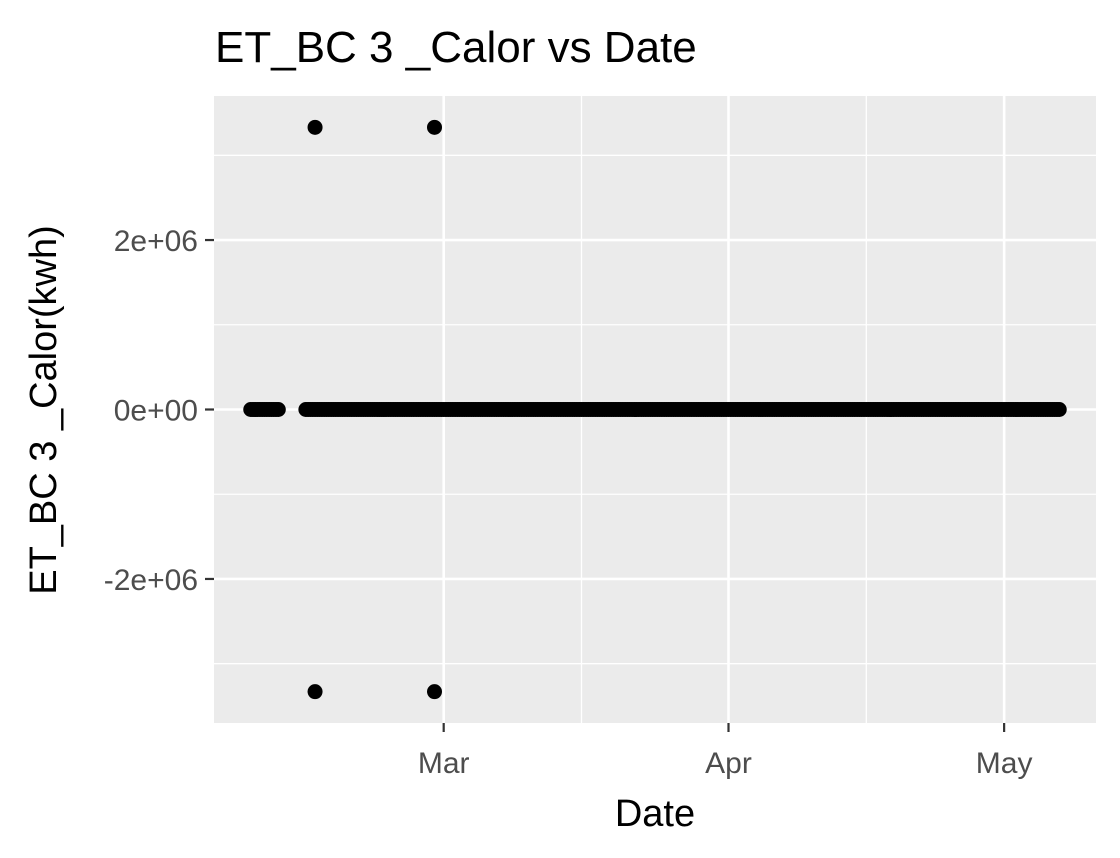 The height and width of the screenshot is (858, 1120). What do you see at coordinates (156, 411) in the screenshot?
I see `y-tick-label: 0e+00` at bounding box center [156, 411].